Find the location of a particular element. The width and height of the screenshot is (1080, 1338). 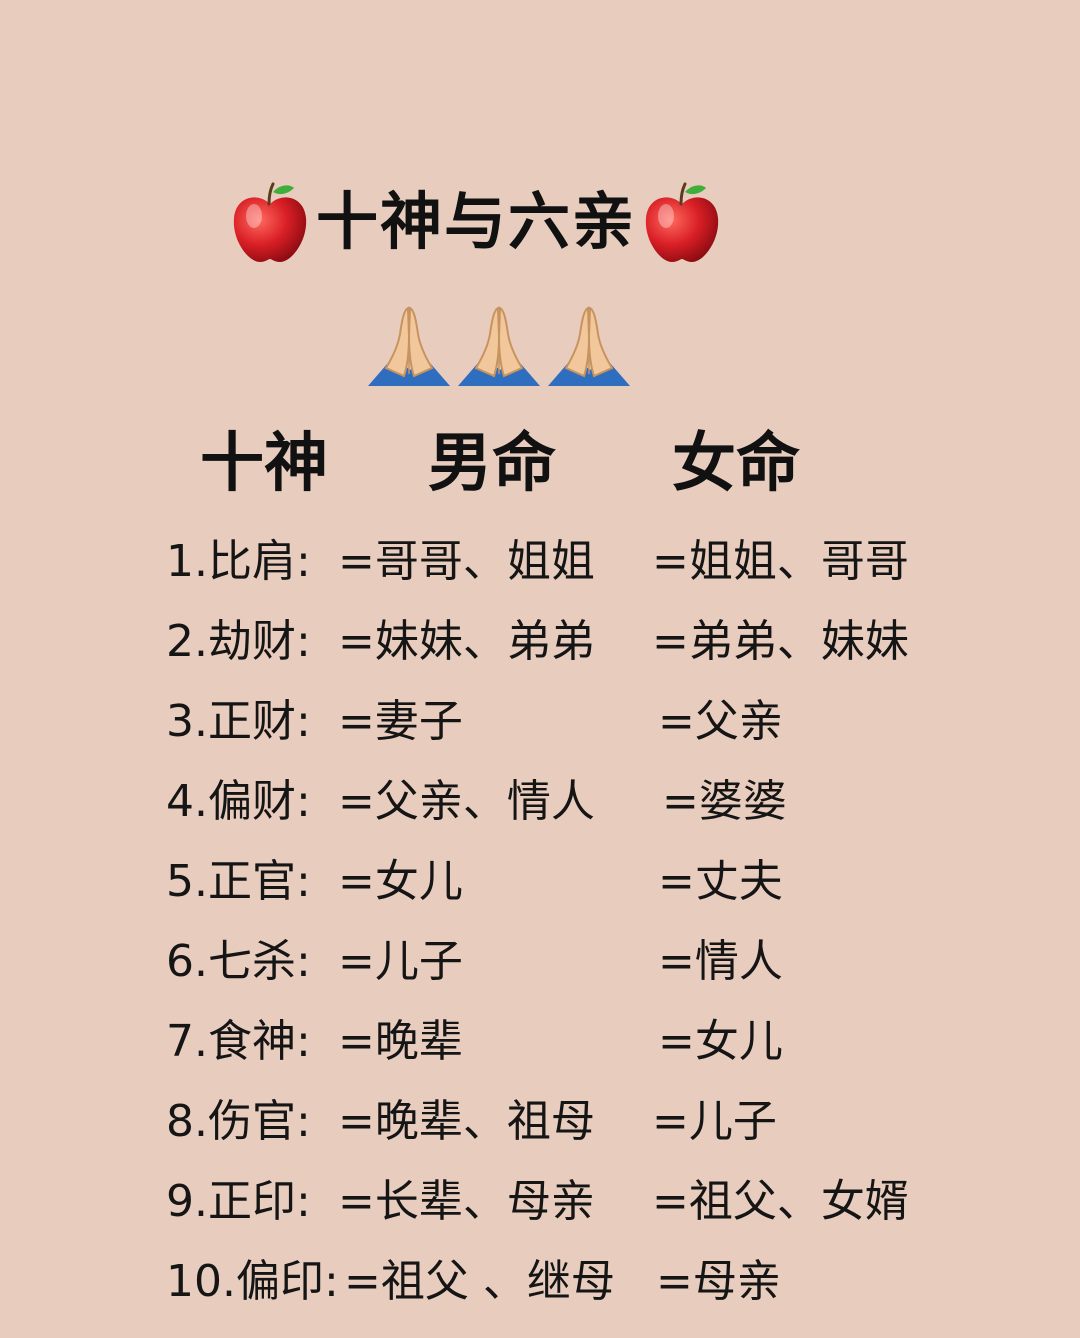

god-cell: 5.正官: is located at coordinates (238, 881).